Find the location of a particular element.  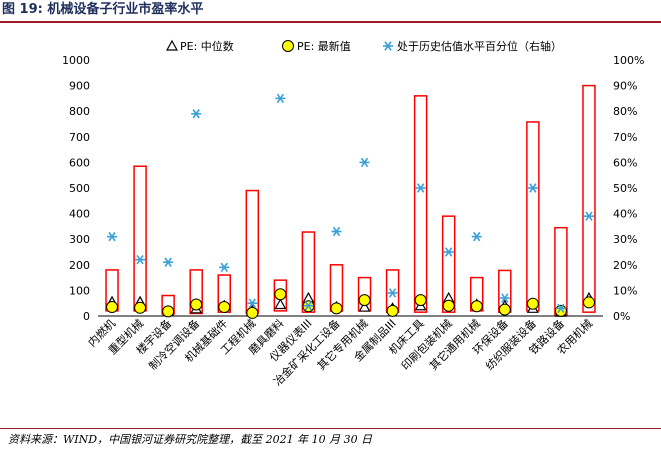

y-left-tick-label: 900 is located at coordinates (79, 86).